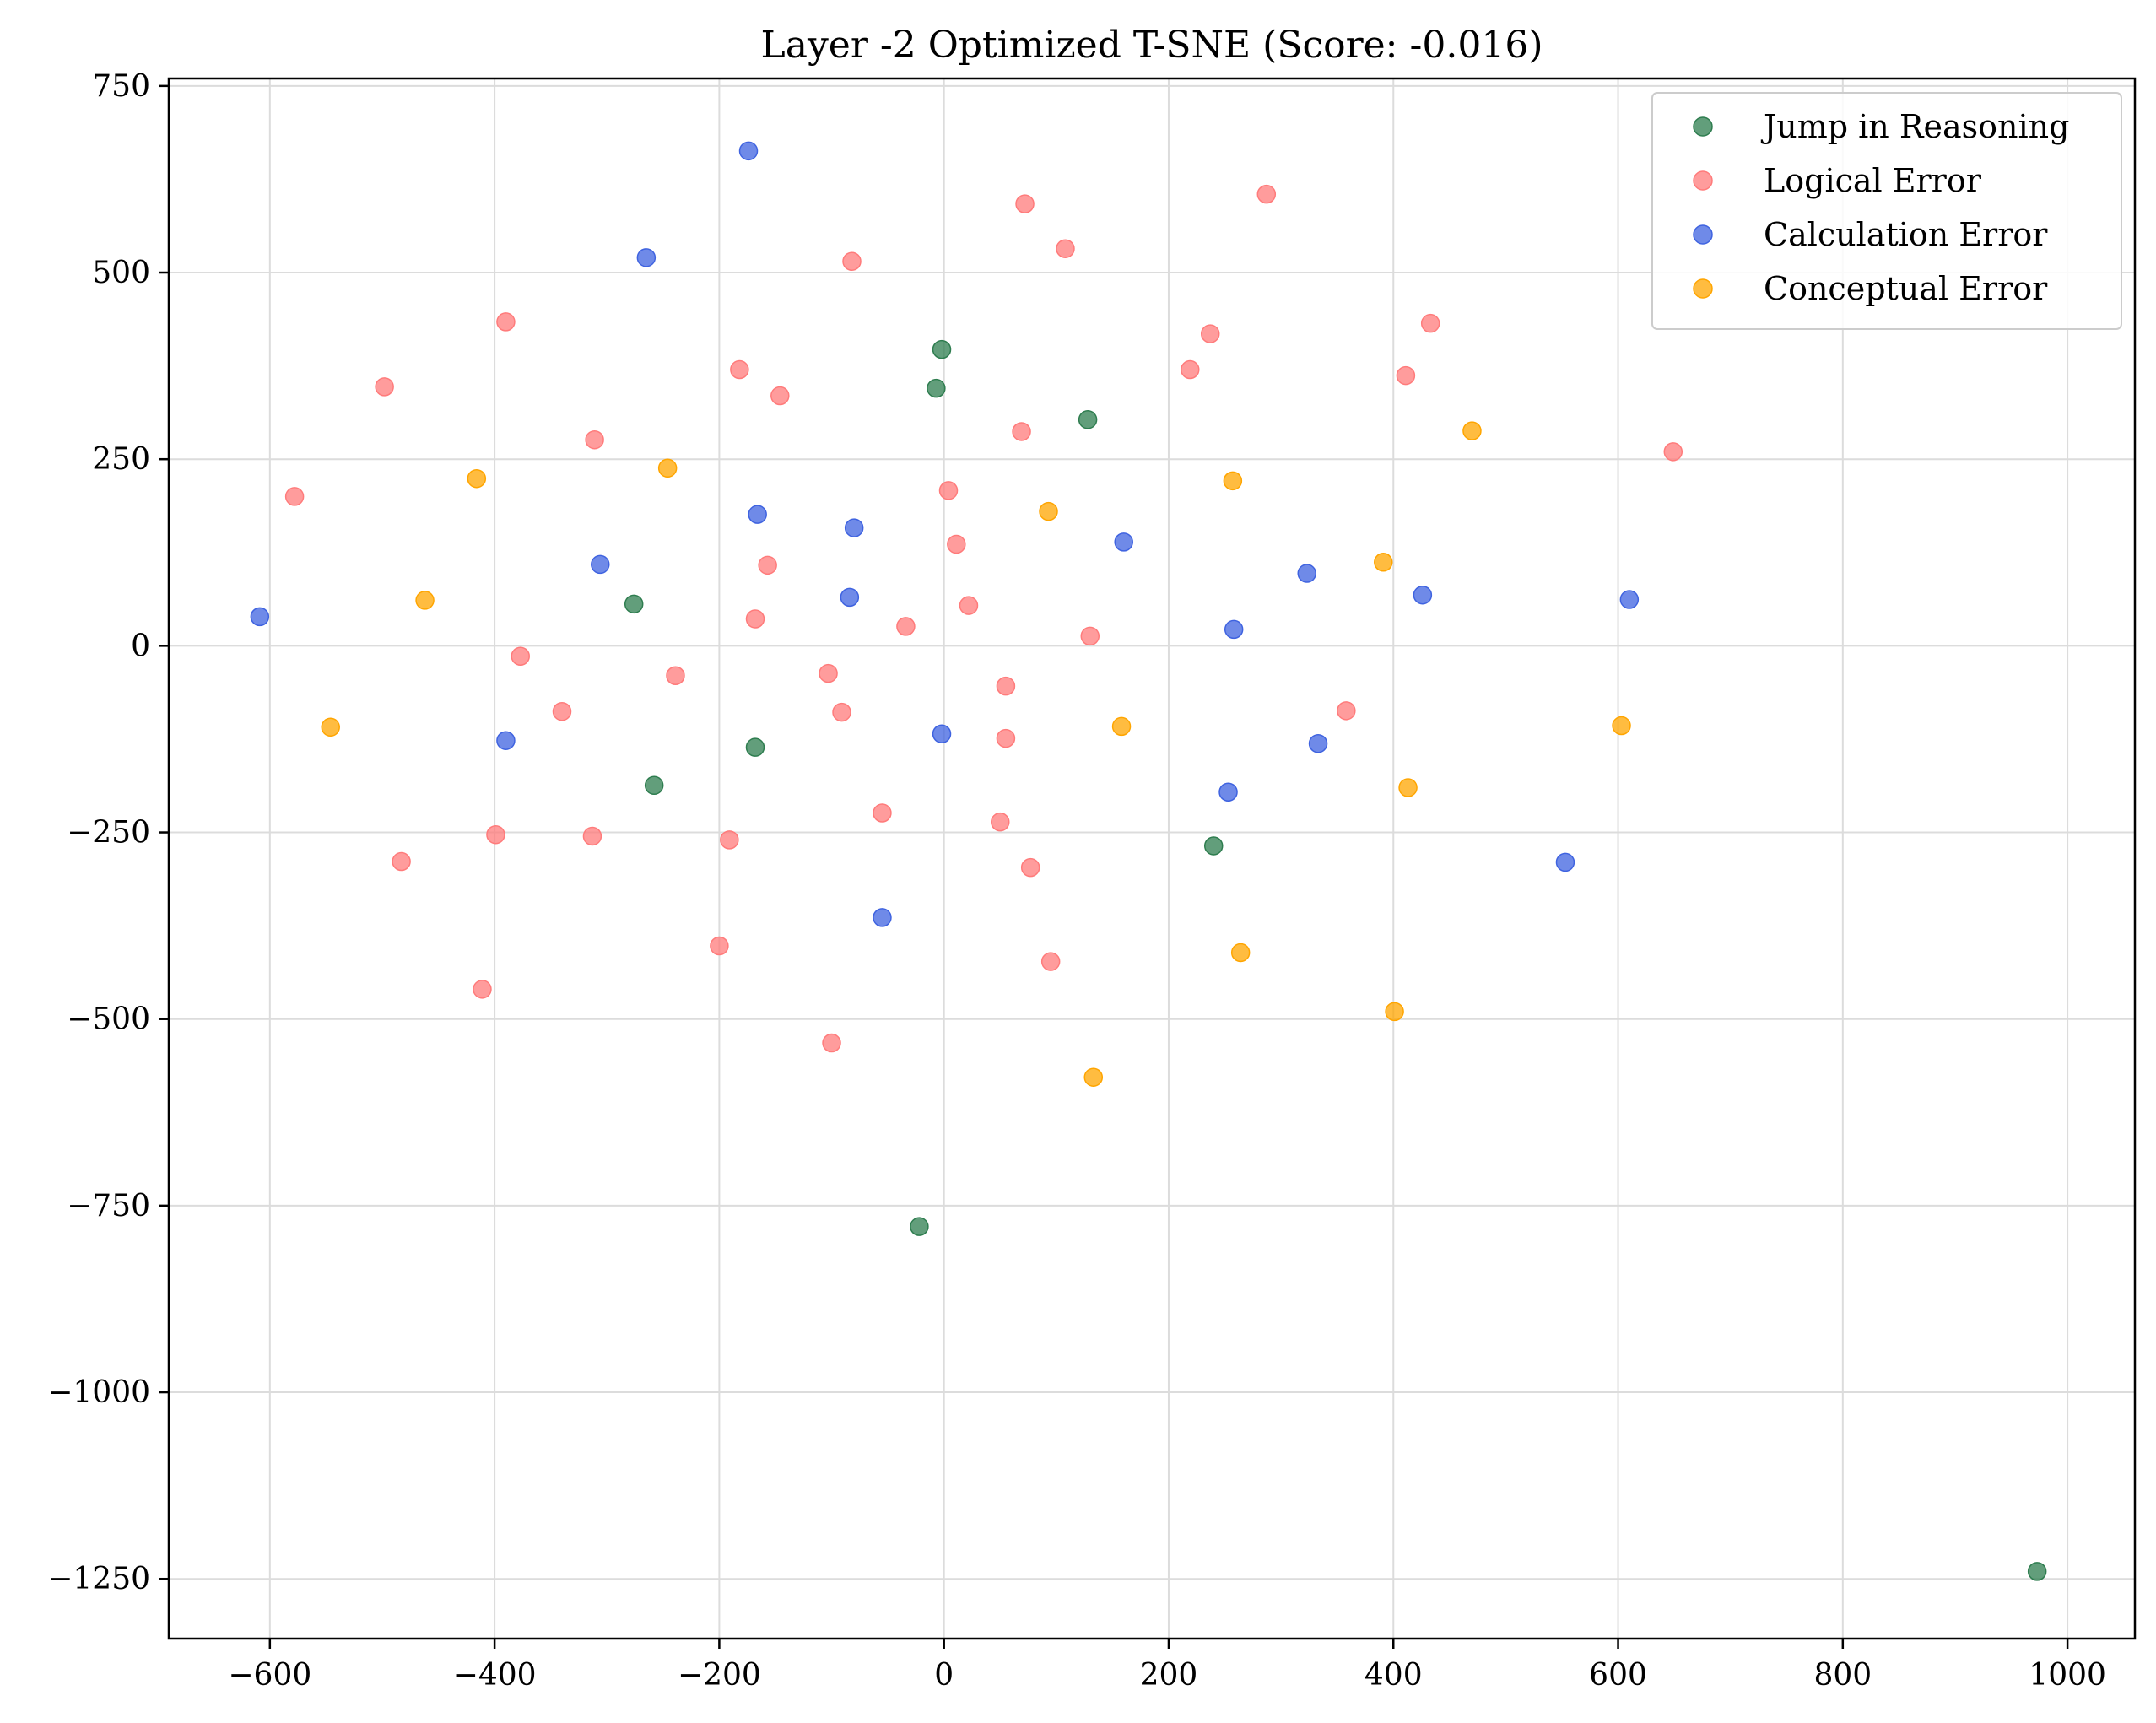 The image size is (2156, 1723). I want to click on x-tick-label: 200, so click(1169, 1675).